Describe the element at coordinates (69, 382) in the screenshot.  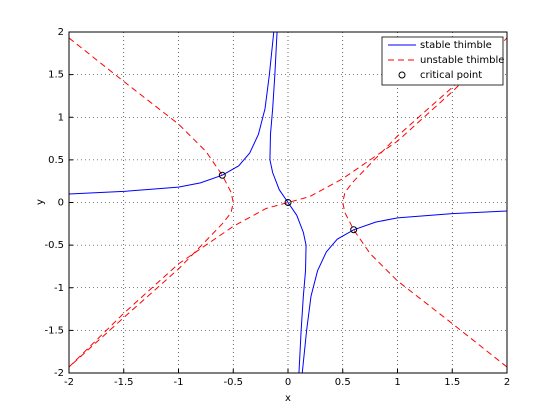
I see `x-tick-label: -2` at that location.